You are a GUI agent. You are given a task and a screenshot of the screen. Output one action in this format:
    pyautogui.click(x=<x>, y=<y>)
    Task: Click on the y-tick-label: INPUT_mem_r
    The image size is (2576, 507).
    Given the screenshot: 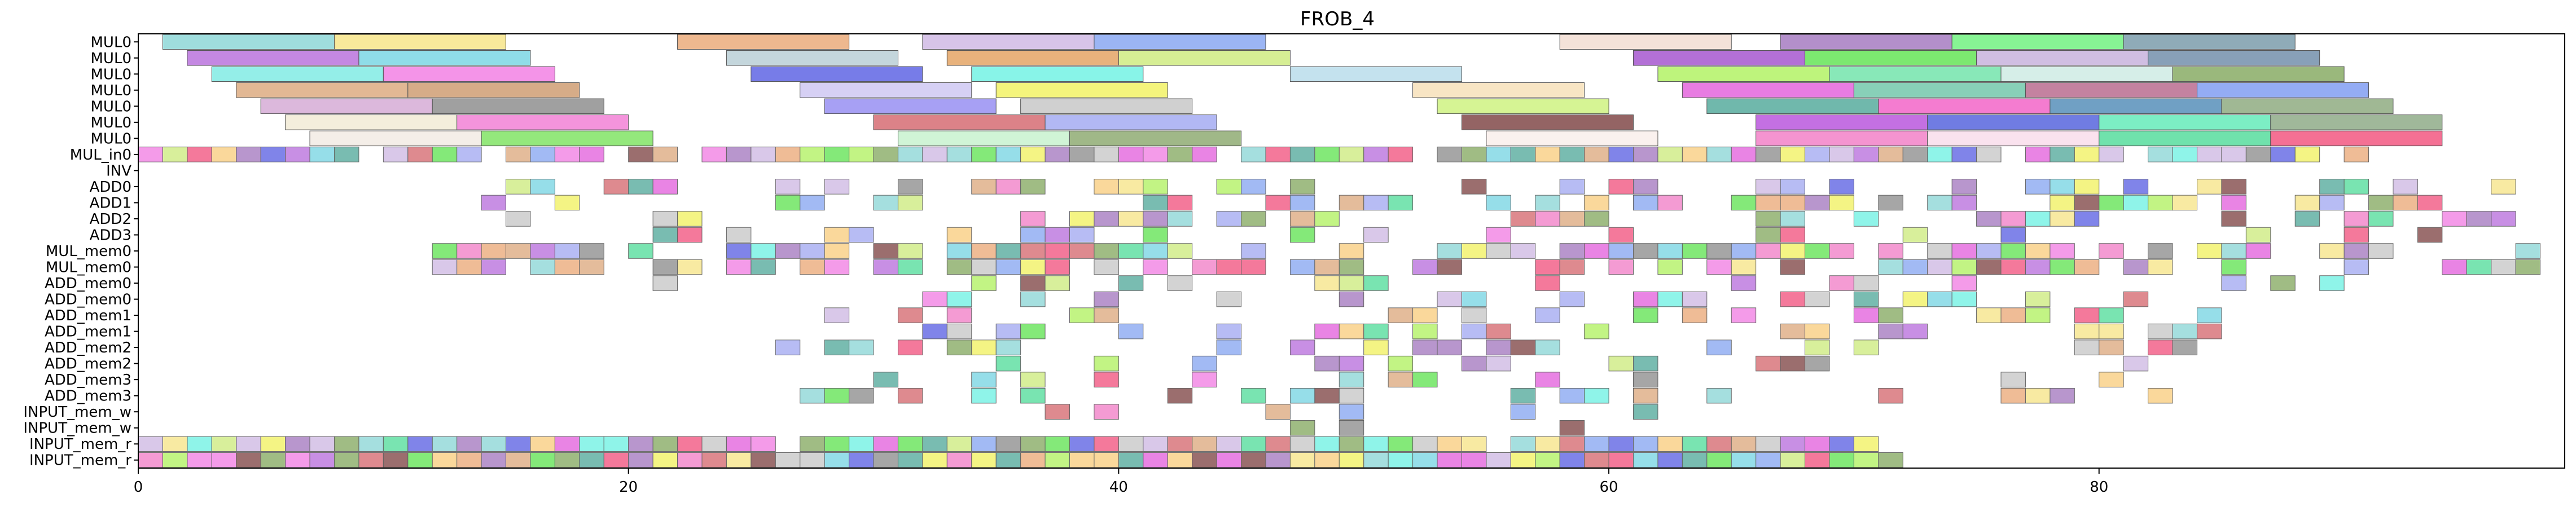 What is the action you would take?
    pyautogui.click(x=80, y=444)
    